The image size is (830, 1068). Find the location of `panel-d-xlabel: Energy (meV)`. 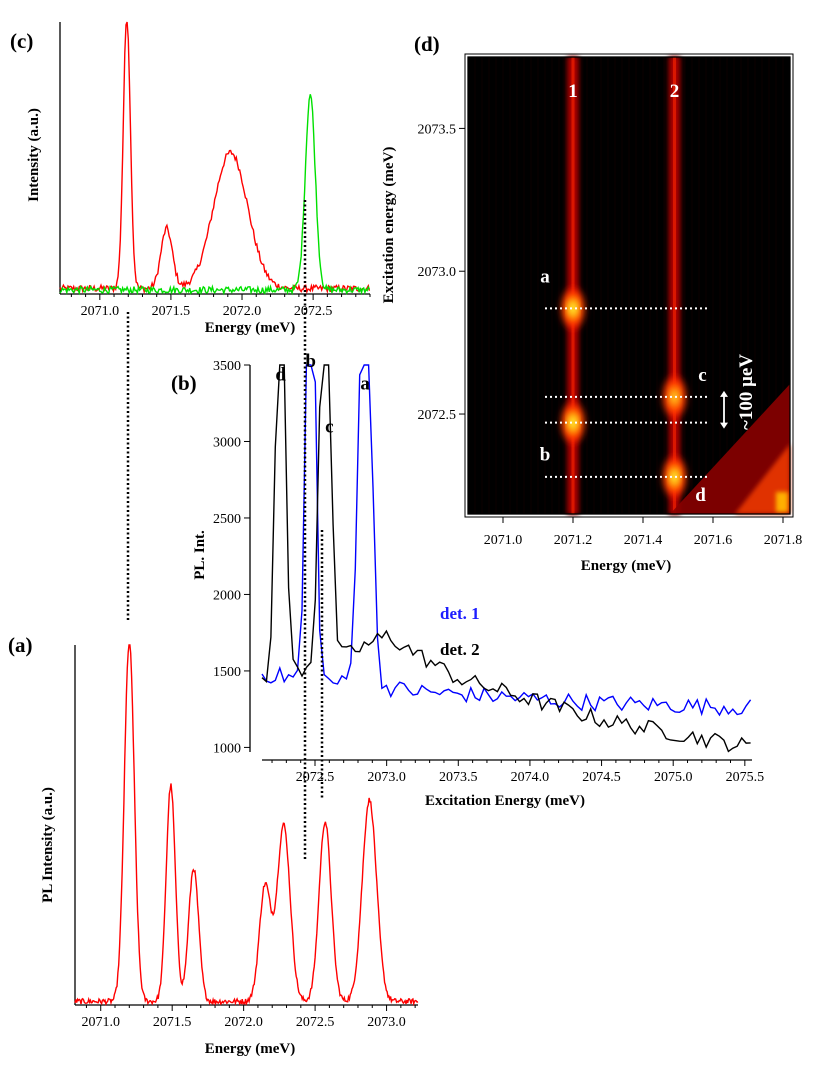

panel-d-xlabel: Energy (meV) is located at coordinates (626, 566).